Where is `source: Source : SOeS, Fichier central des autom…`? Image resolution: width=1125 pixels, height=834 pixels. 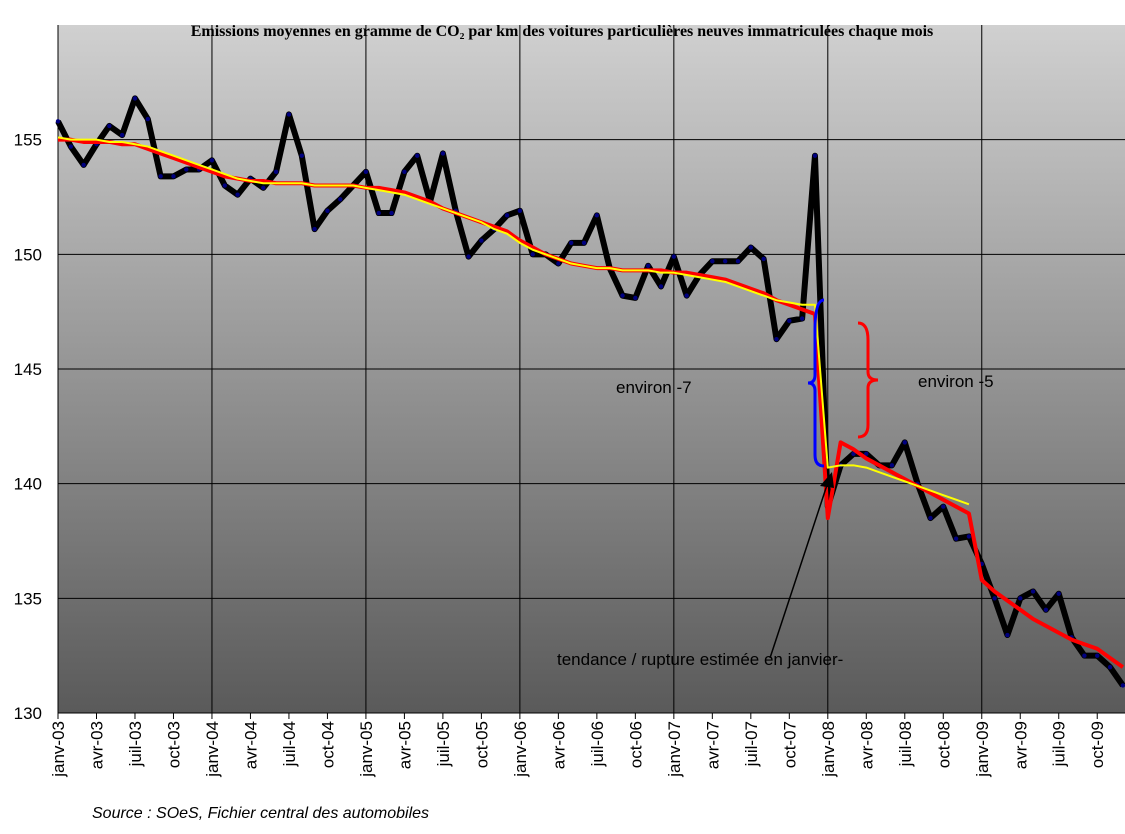
source: Source : SOeS, Fichier central des autom… is located at coordinates (260, 813).